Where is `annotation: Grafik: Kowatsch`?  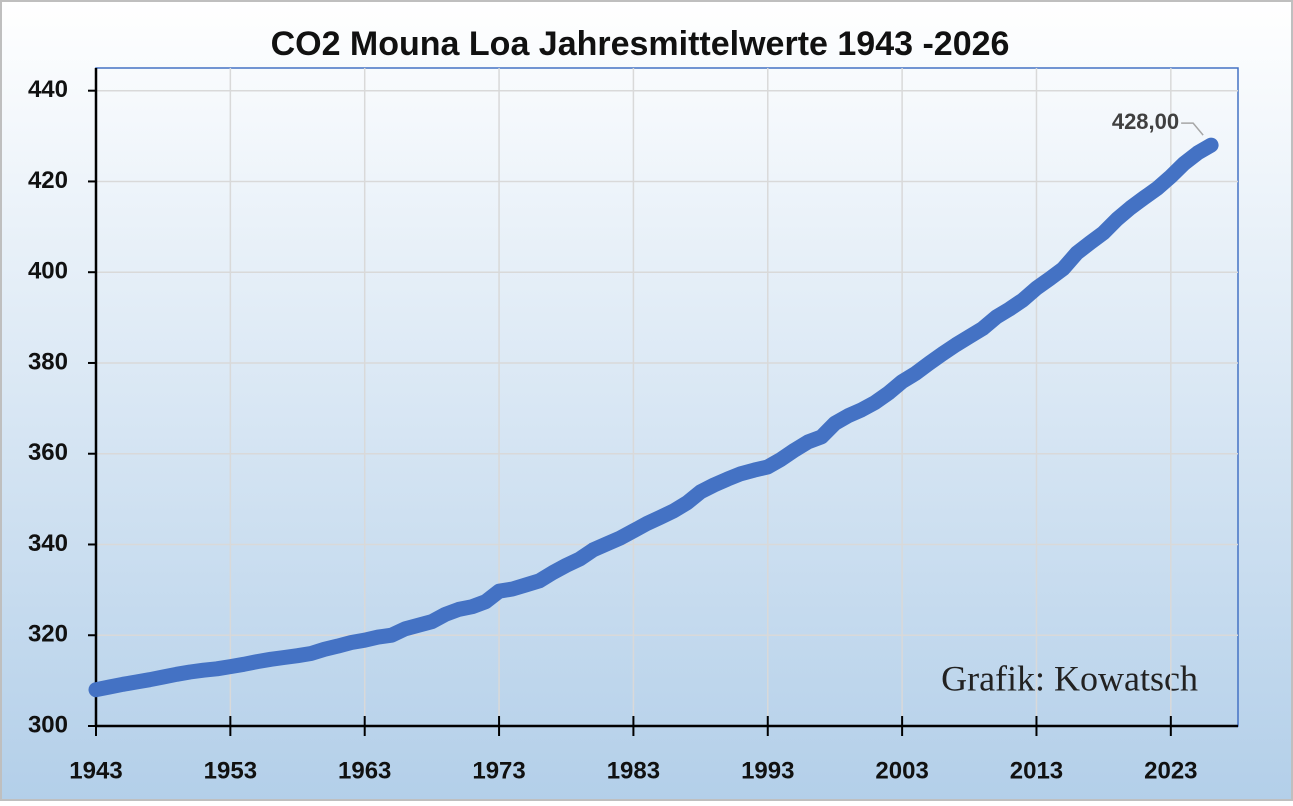
annotation: Grafik: Kowatsch is located at coordinates (1069, 678).